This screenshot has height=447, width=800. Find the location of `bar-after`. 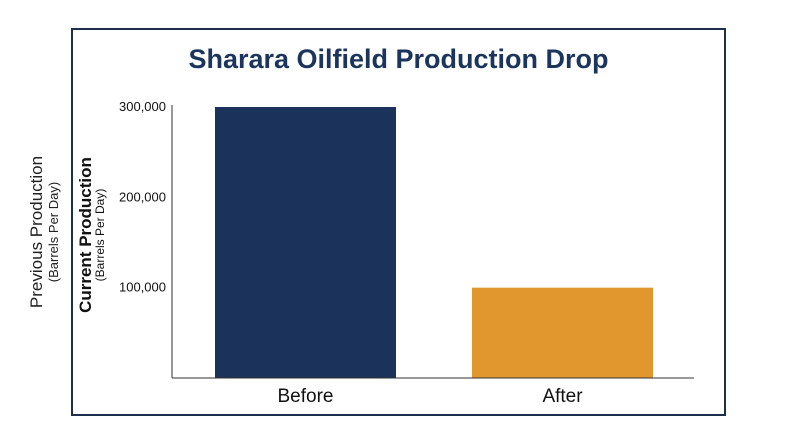

bar-after is located at coordinates (562, 332).